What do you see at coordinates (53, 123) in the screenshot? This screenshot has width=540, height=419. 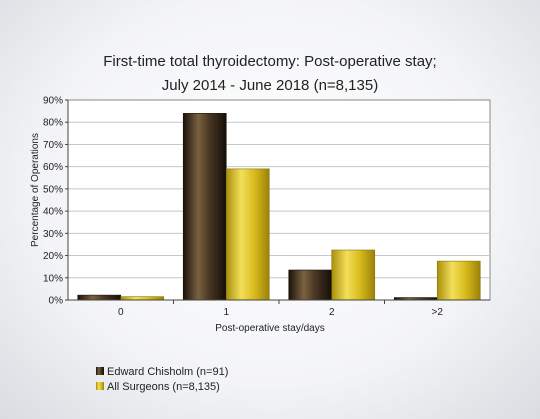 I see `y-tick-label: 80%` at bounding box center [53, 123].